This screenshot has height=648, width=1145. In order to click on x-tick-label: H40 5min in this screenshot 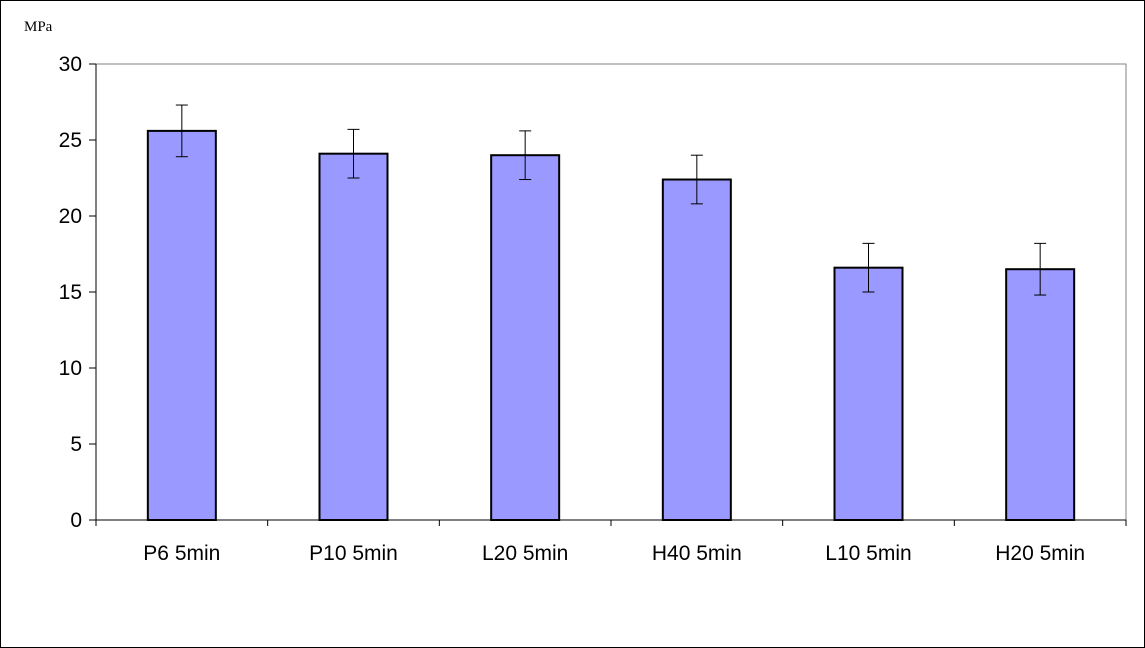, I will do `click(697, 553)`.